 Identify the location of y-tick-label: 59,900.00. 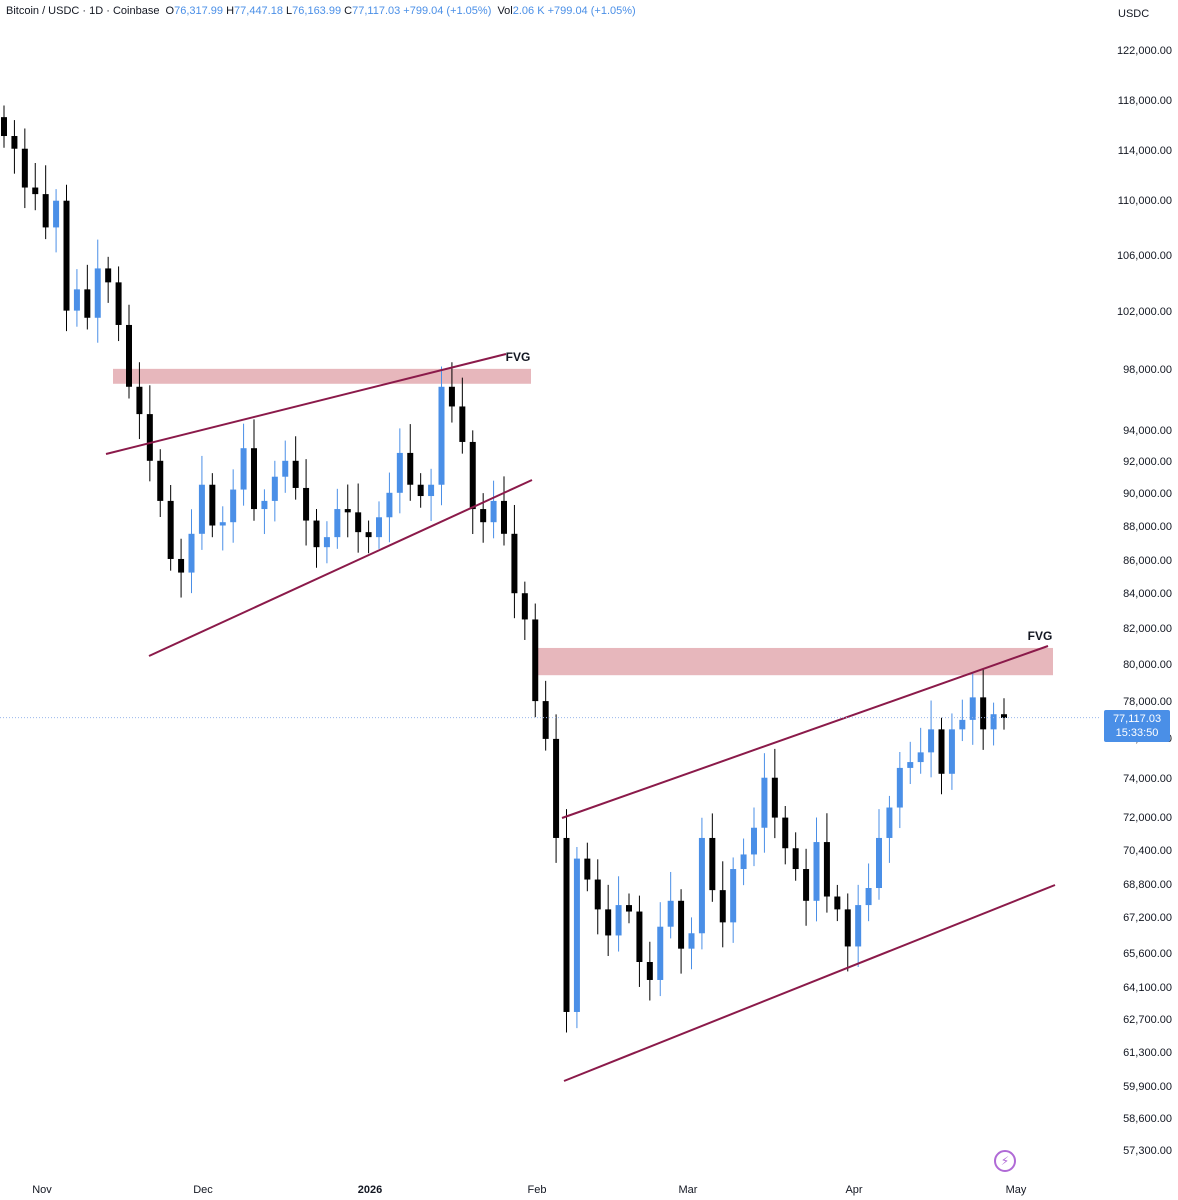
(1147, 1087).